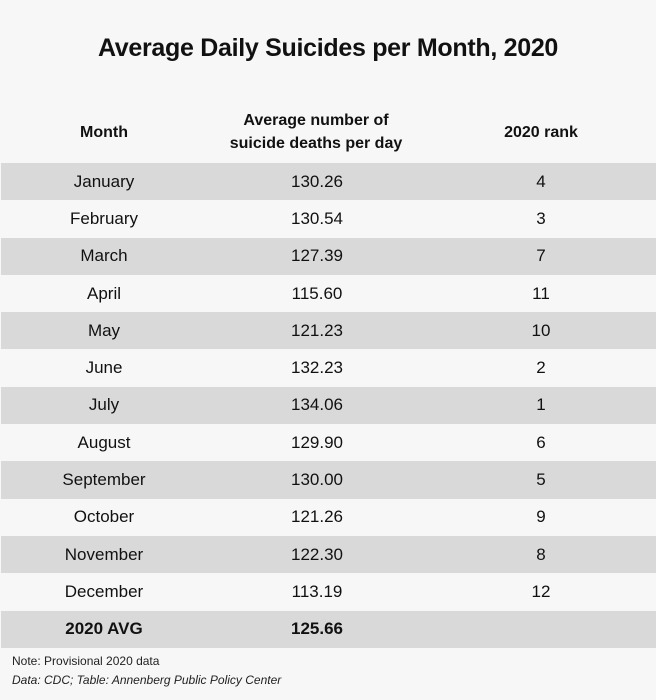 This screenshot has width=656, height=700. I want to click on table-row: February 130.54 3, so click(328, 219).